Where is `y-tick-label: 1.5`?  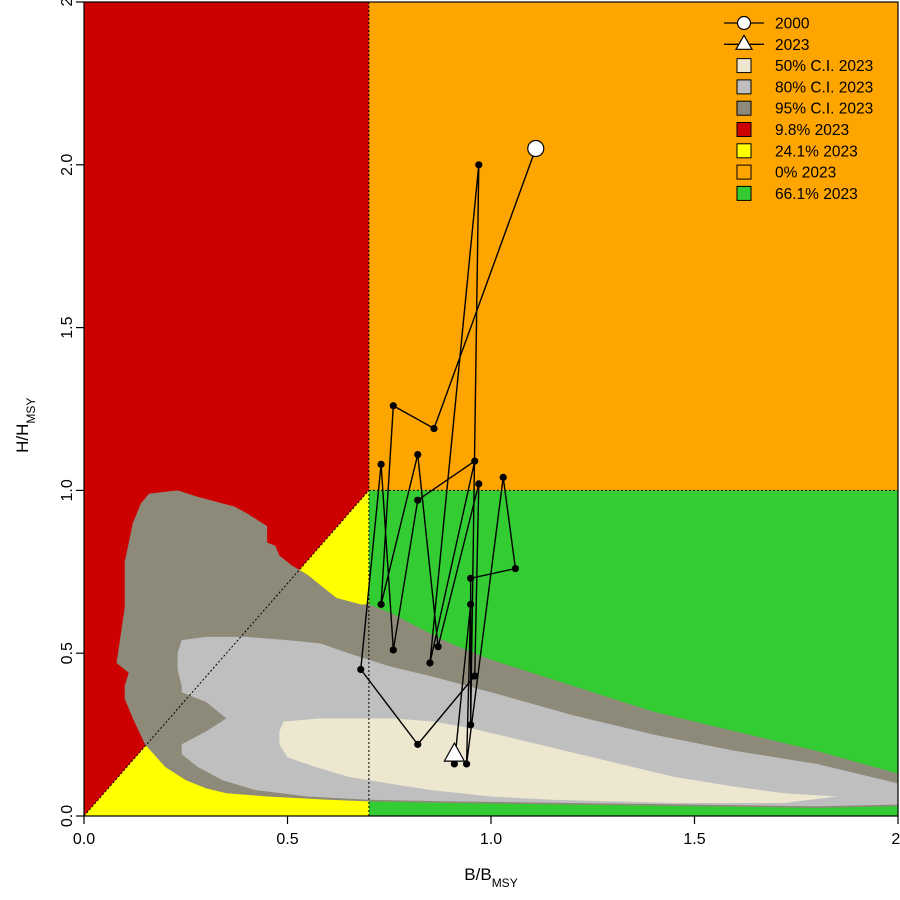
y-tick-label: 1.5 is located at coordinates (67, 327).